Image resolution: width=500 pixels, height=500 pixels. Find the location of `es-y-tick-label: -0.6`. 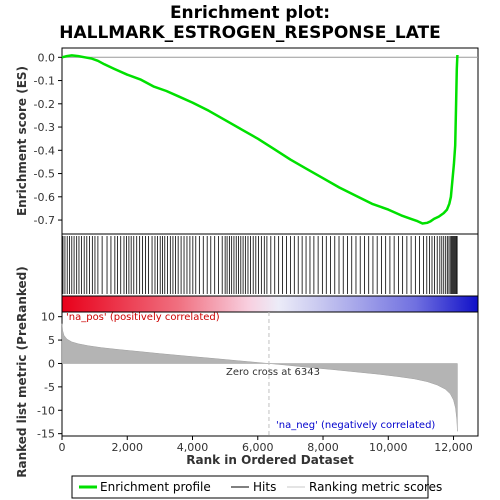

es-y-tick-label: -0.6 is located at coordinates (44, 197).